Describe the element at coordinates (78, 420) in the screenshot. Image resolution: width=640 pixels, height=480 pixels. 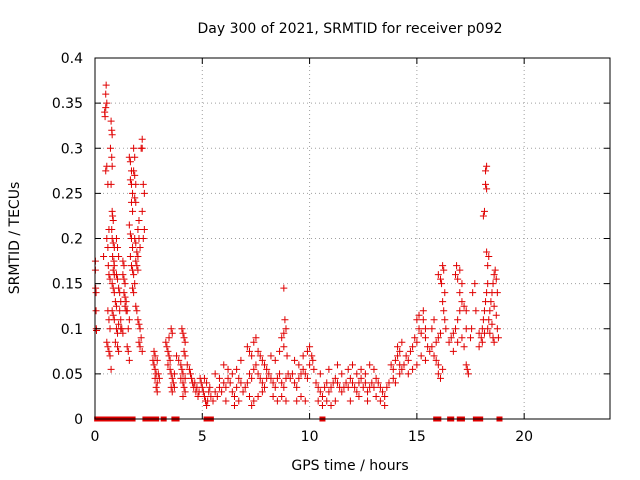
I see `y-tick-label: 0` at that location.